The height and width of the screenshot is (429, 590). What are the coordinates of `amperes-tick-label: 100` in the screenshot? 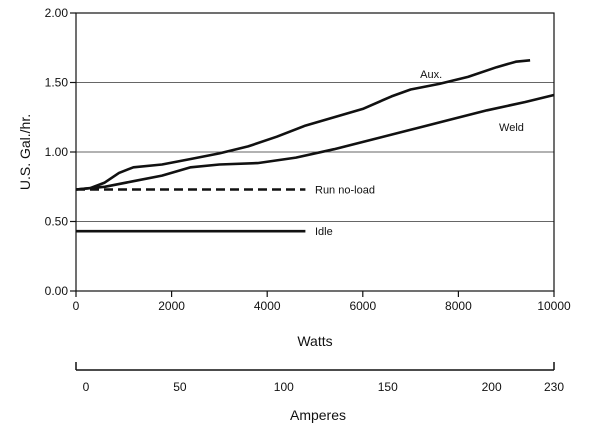 It's located at (284, 387).